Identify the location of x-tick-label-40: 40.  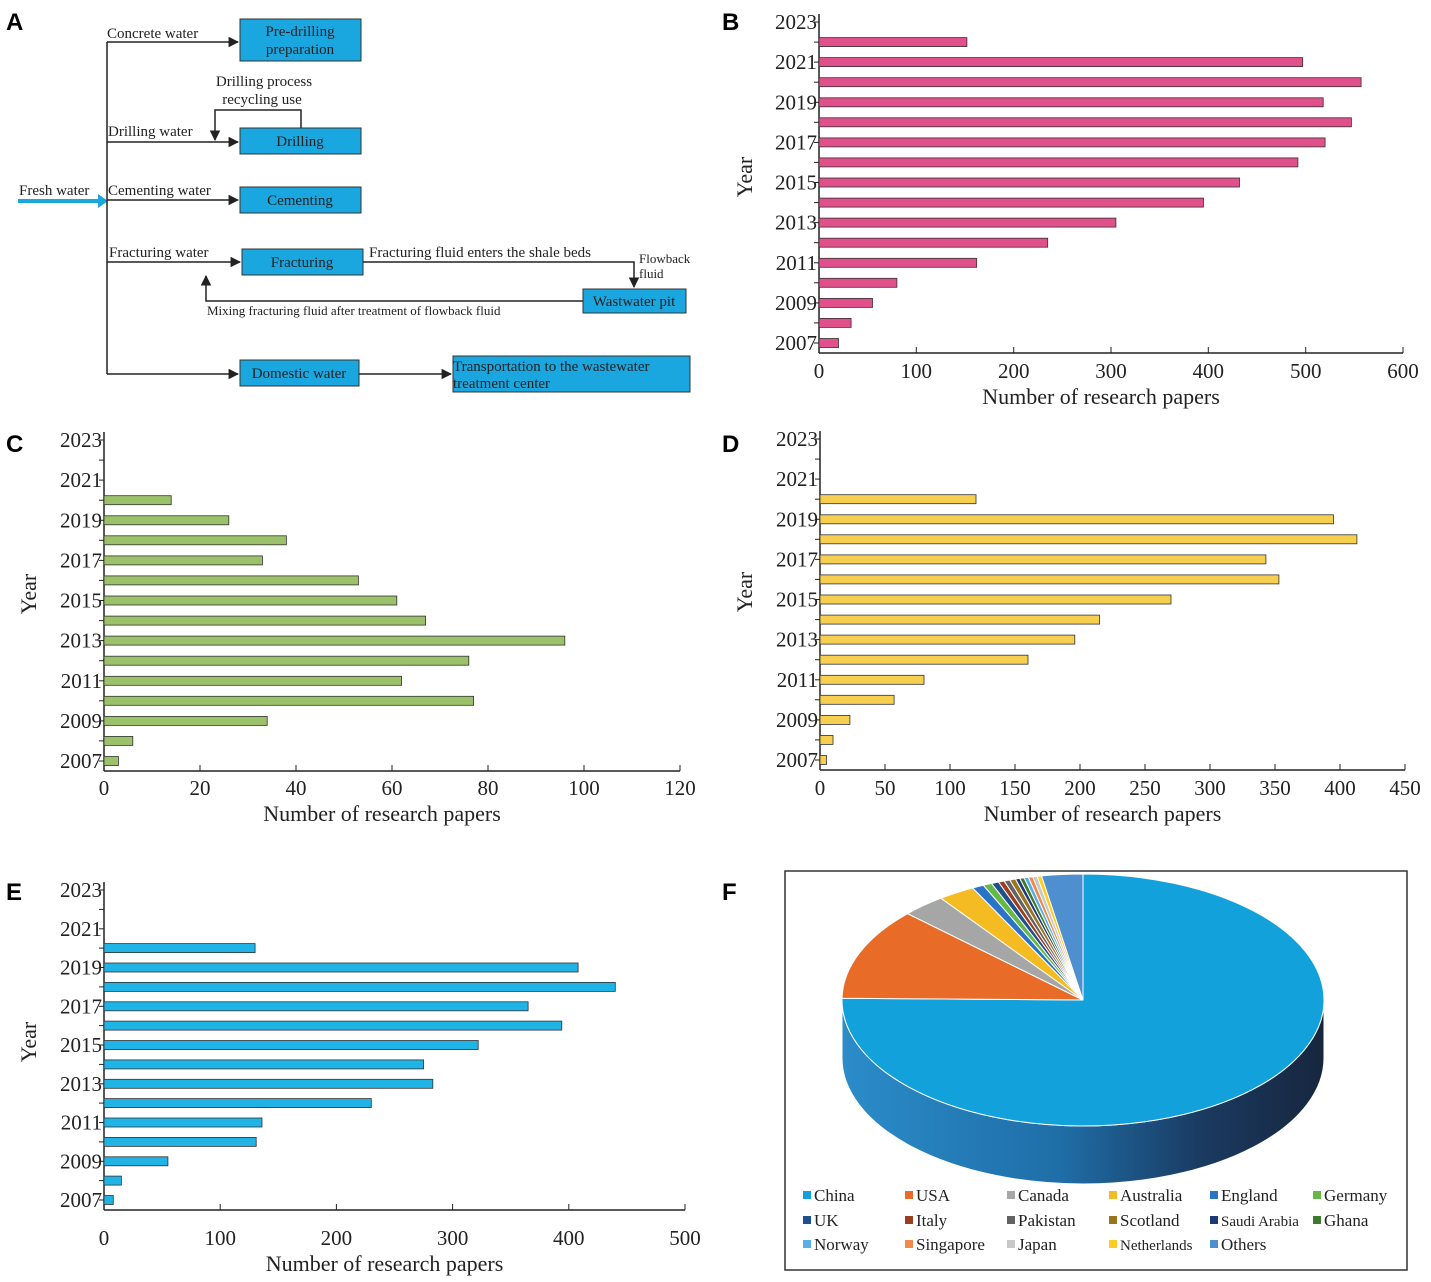
(296, 788).